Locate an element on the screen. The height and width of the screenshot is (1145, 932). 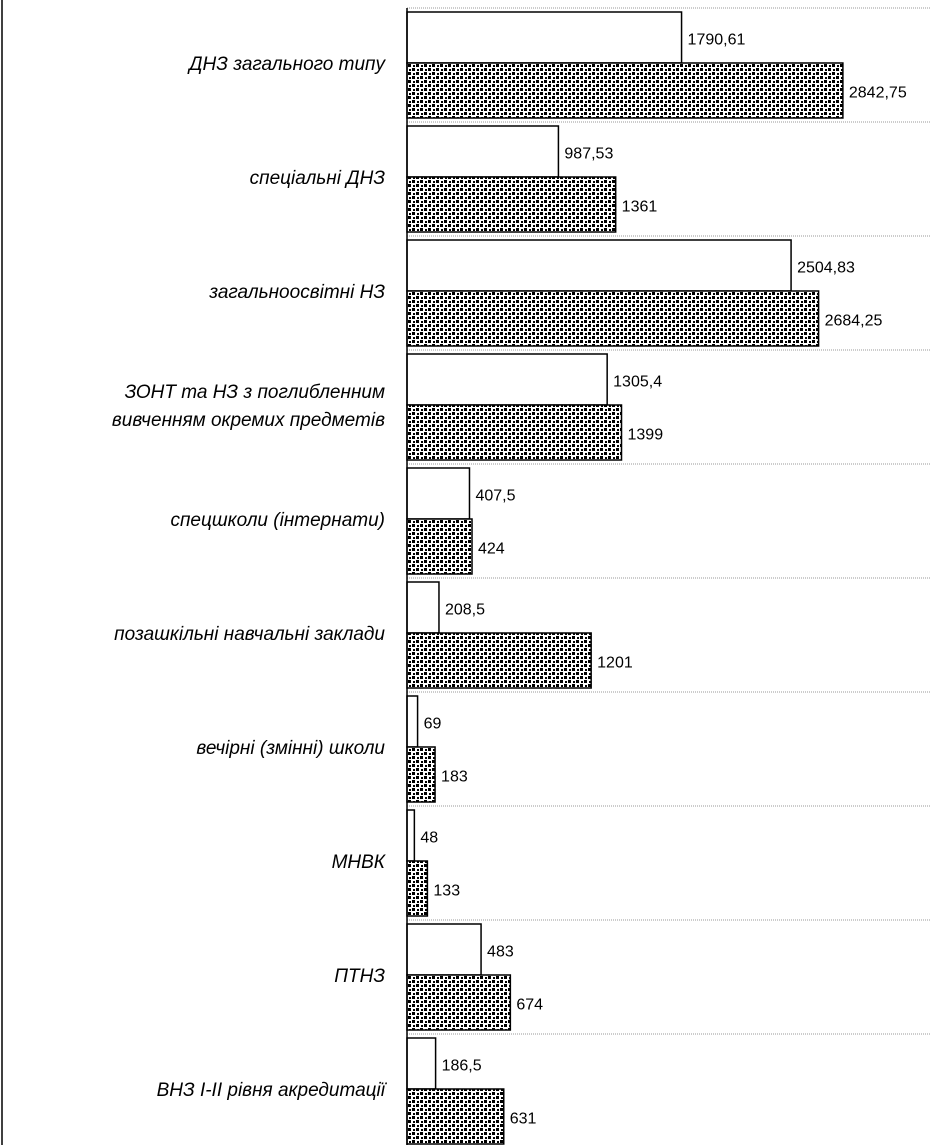
value-label: 674 is located at coordinates (529, 1005).